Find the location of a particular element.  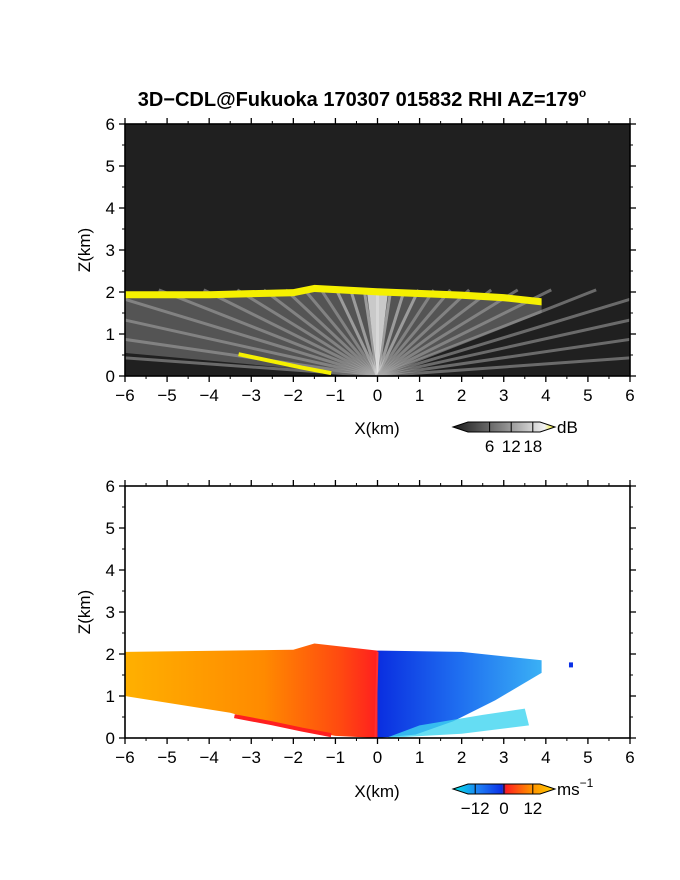

velocity-x-axis-label: X(km) is located at coordinates (376, 791).